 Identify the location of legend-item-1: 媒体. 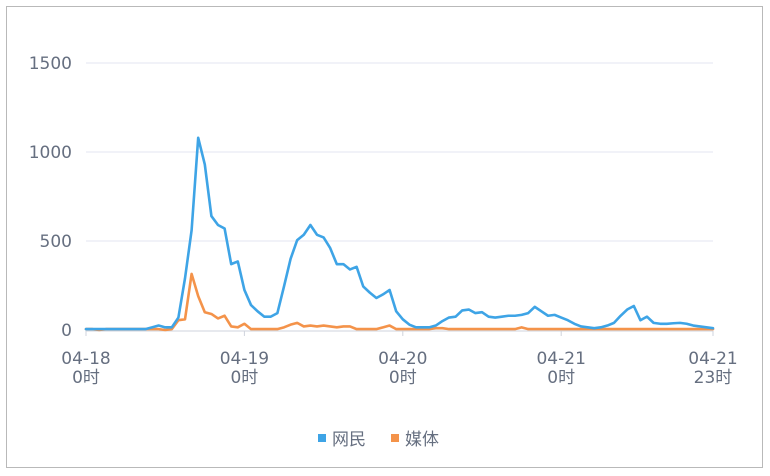
(415, 440).